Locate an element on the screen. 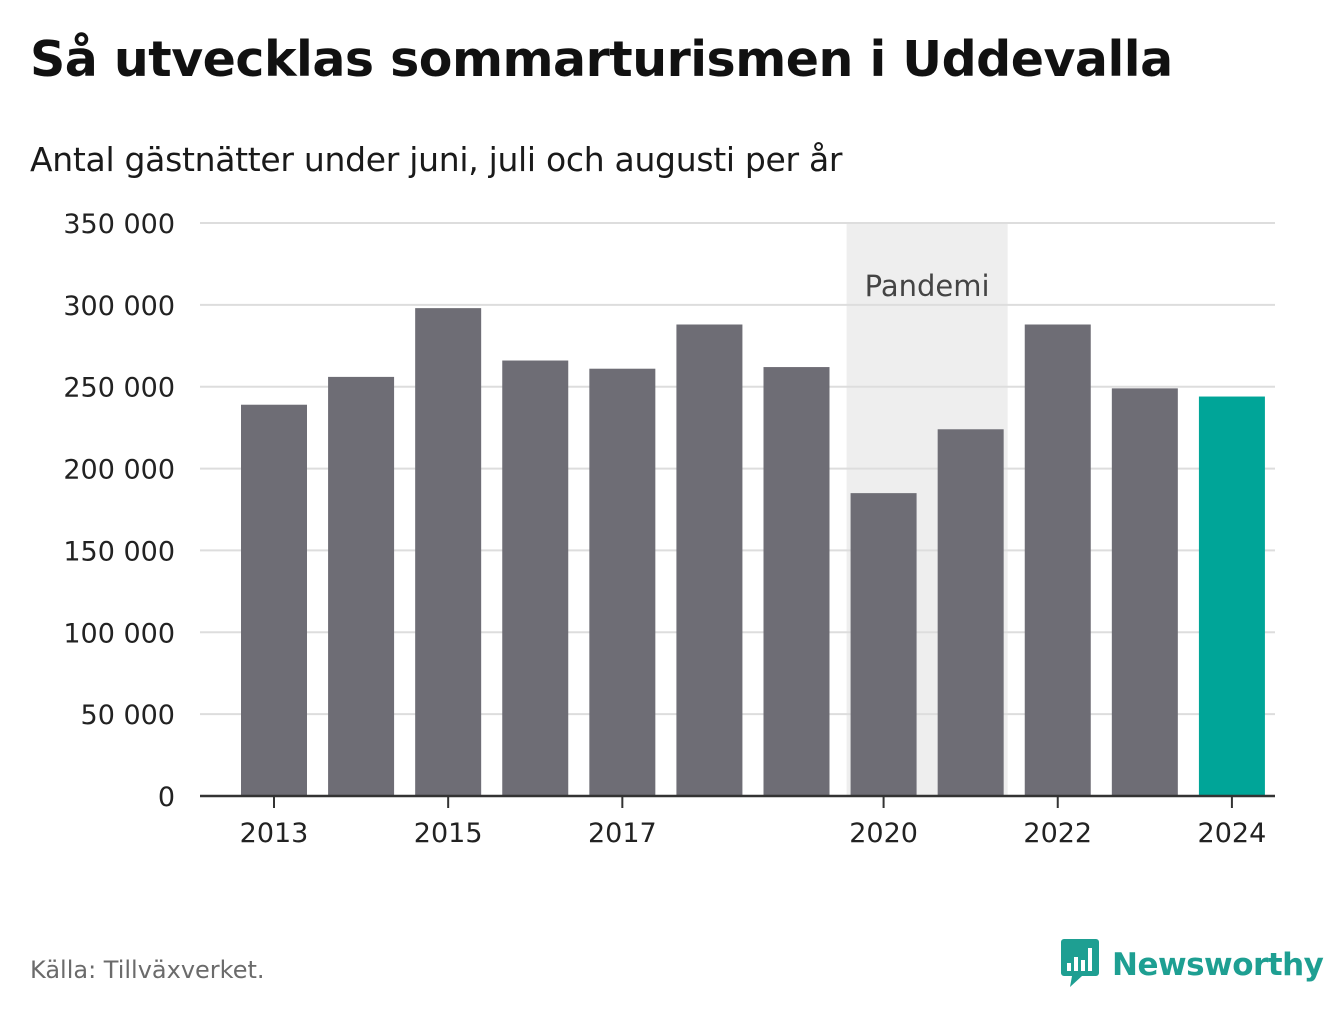  brand-logo: Newsworthy is located at coordinates (1192, 965).